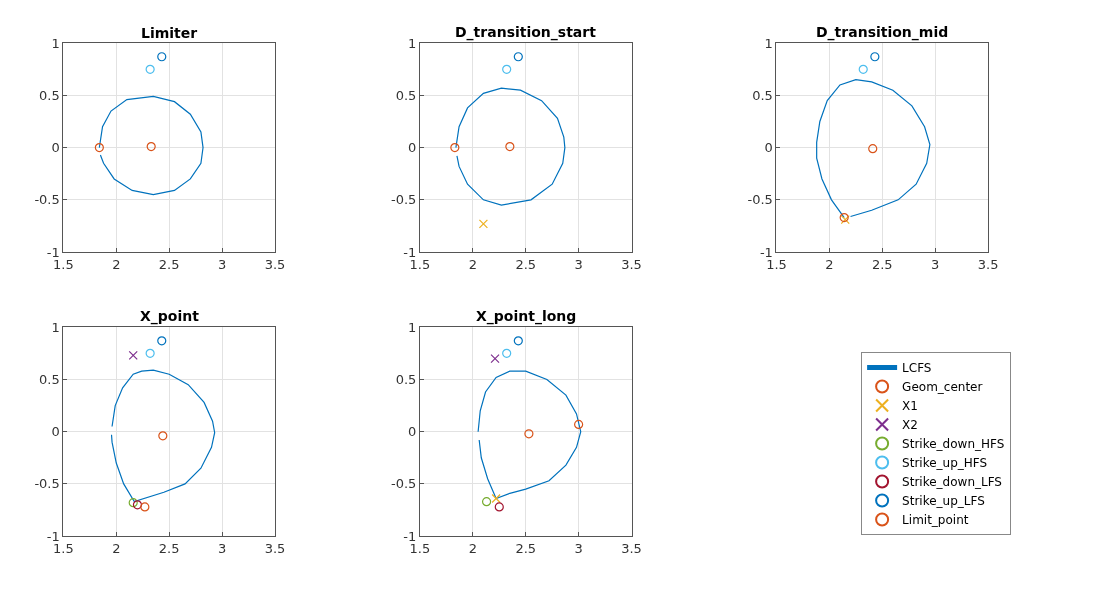 Image resolution: width=1098 pixels, height=592 pixels. I want to click on legend-label: Strike_down_HFS, so click(953, 444).